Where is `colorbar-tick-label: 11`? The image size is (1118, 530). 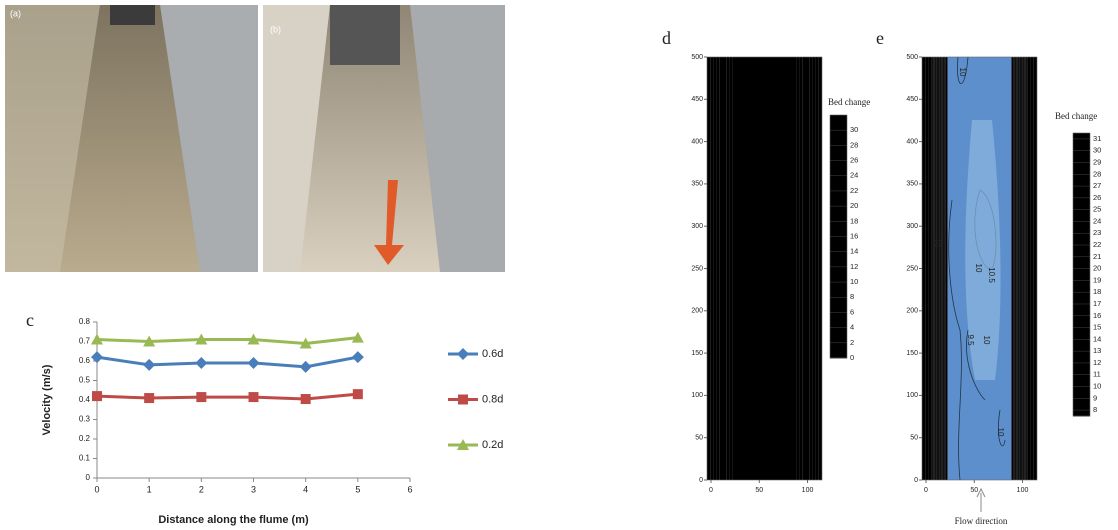
colorbar-tick-label: 11 is located at coordinates (1097, 374).